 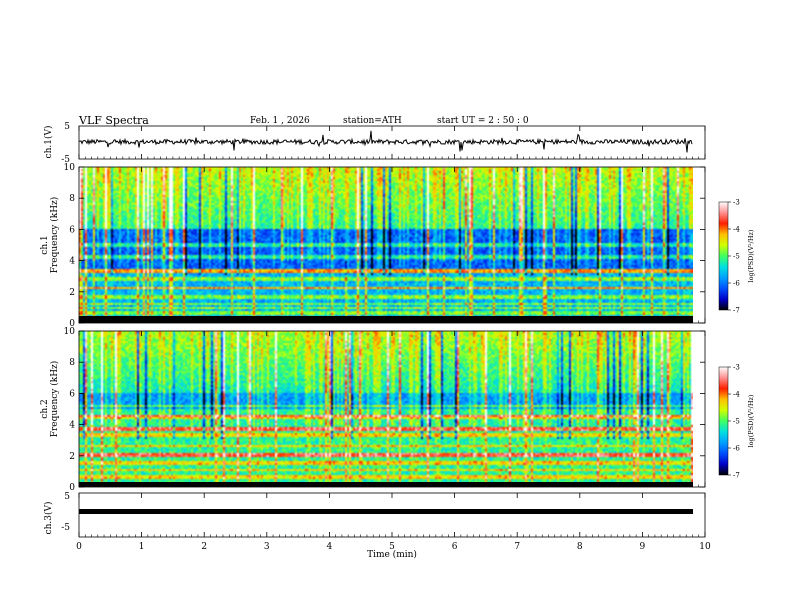 What do you see at coordinates (392, 515) in the screenshot?
I see `ch3-waveform-frame` at bounding box center [392, 515].